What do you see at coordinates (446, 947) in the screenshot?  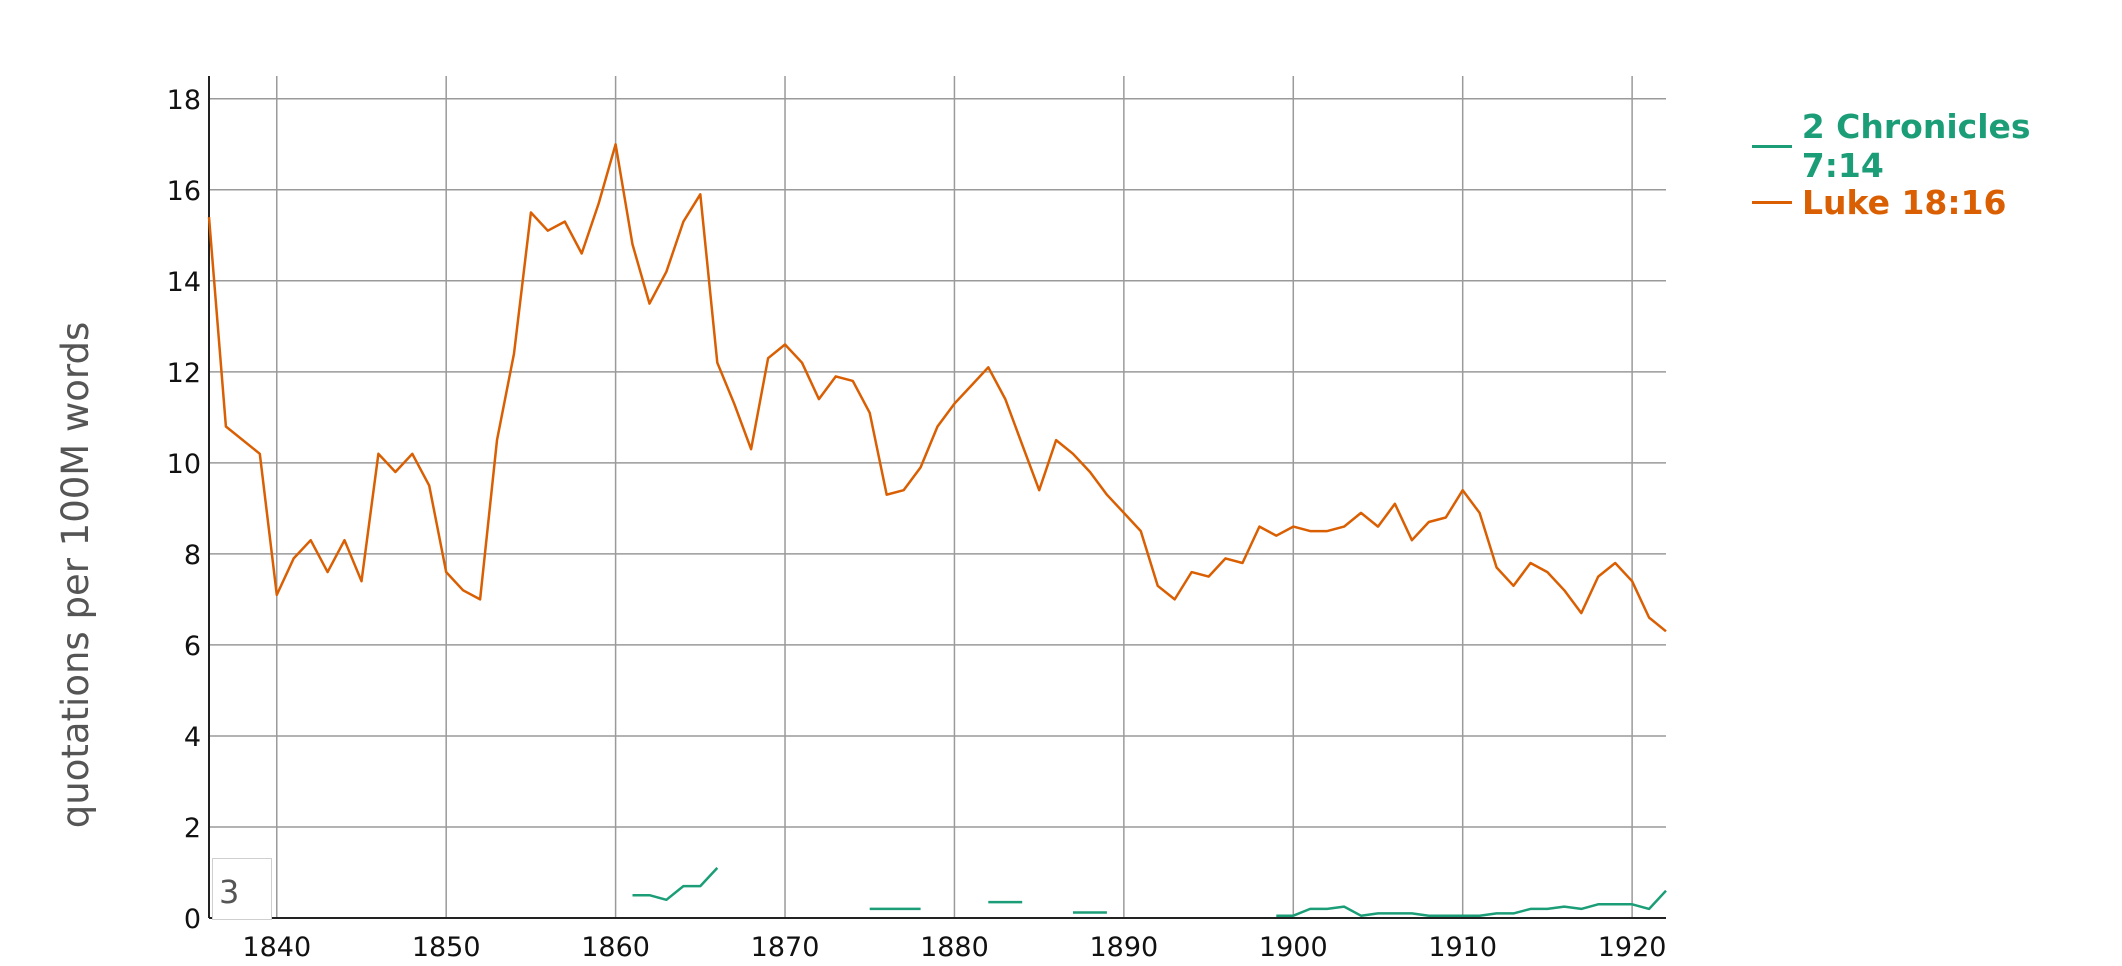 I see `x-tick-label: 1850` at bounding box center [446, 947].